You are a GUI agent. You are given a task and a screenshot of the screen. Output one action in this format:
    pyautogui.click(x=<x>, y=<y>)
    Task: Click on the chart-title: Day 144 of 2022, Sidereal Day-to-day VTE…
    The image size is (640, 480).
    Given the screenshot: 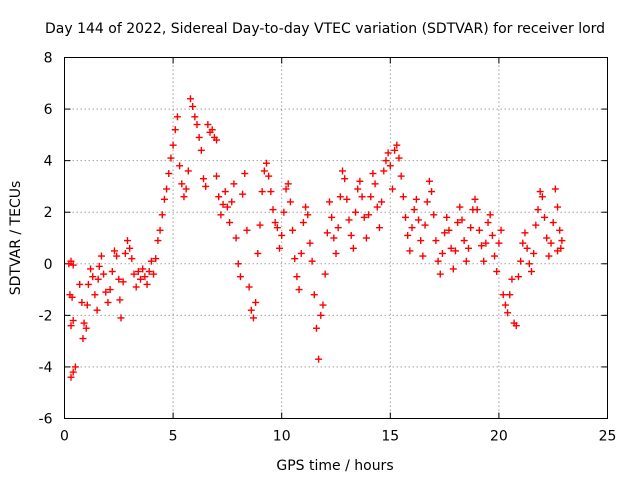 What is the action you would take?
    pyautogui.click(x=325, y=29)
    